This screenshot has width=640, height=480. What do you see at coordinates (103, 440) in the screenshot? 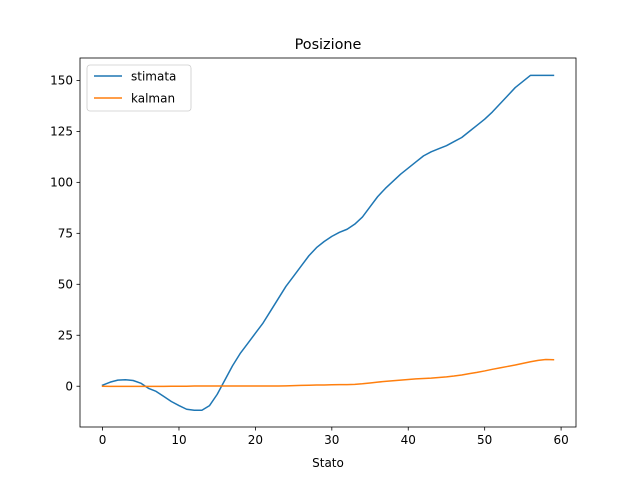
I see `x-tick-label: 0` at bounding box center [103, 440].